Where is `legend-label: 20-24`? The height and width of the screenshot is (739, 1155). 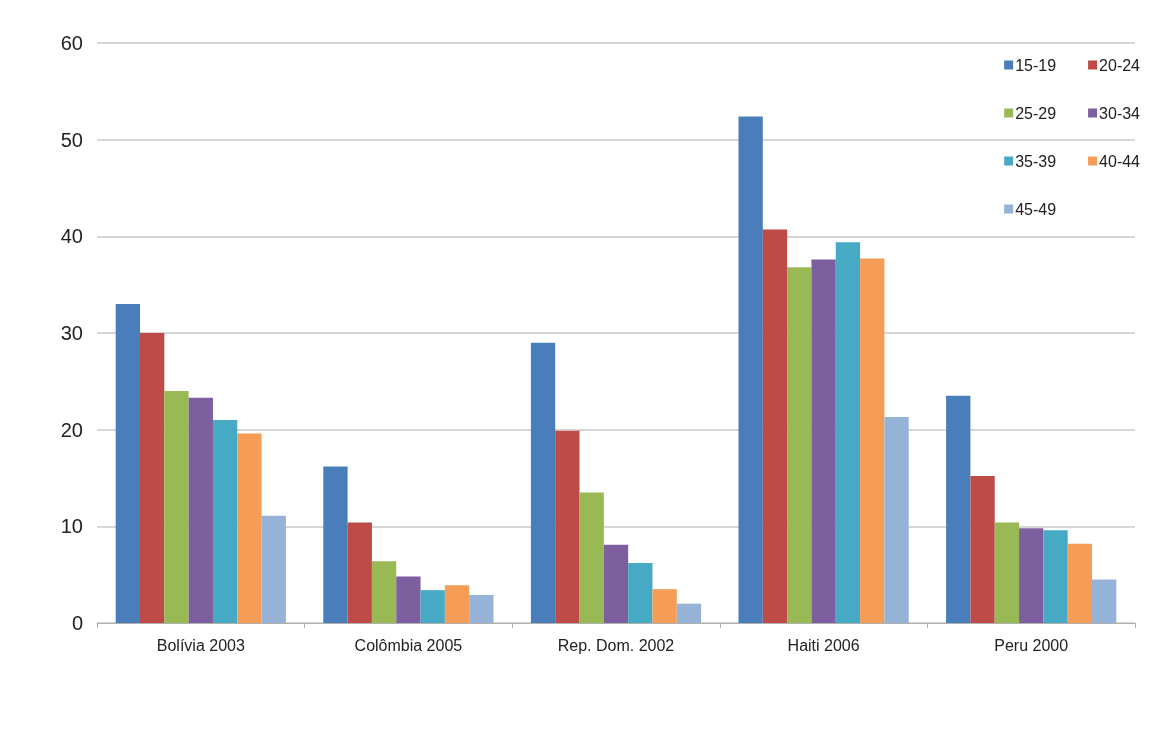
legend-label: 20-24 is located at coordinates (1120, 65).